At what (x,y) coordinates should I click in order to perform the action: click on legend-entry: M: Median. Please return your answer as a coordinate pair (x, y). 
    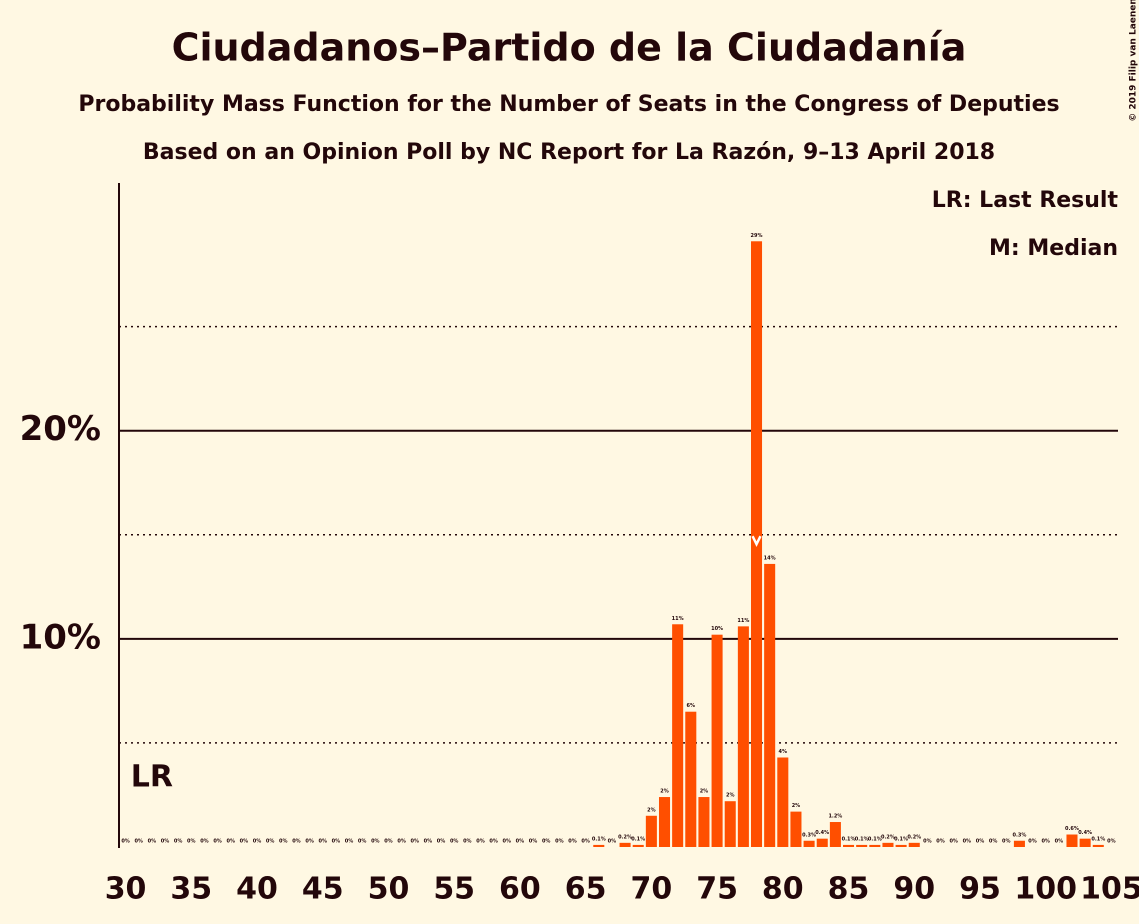
    Looking at the image, I should click on (1053, 248).